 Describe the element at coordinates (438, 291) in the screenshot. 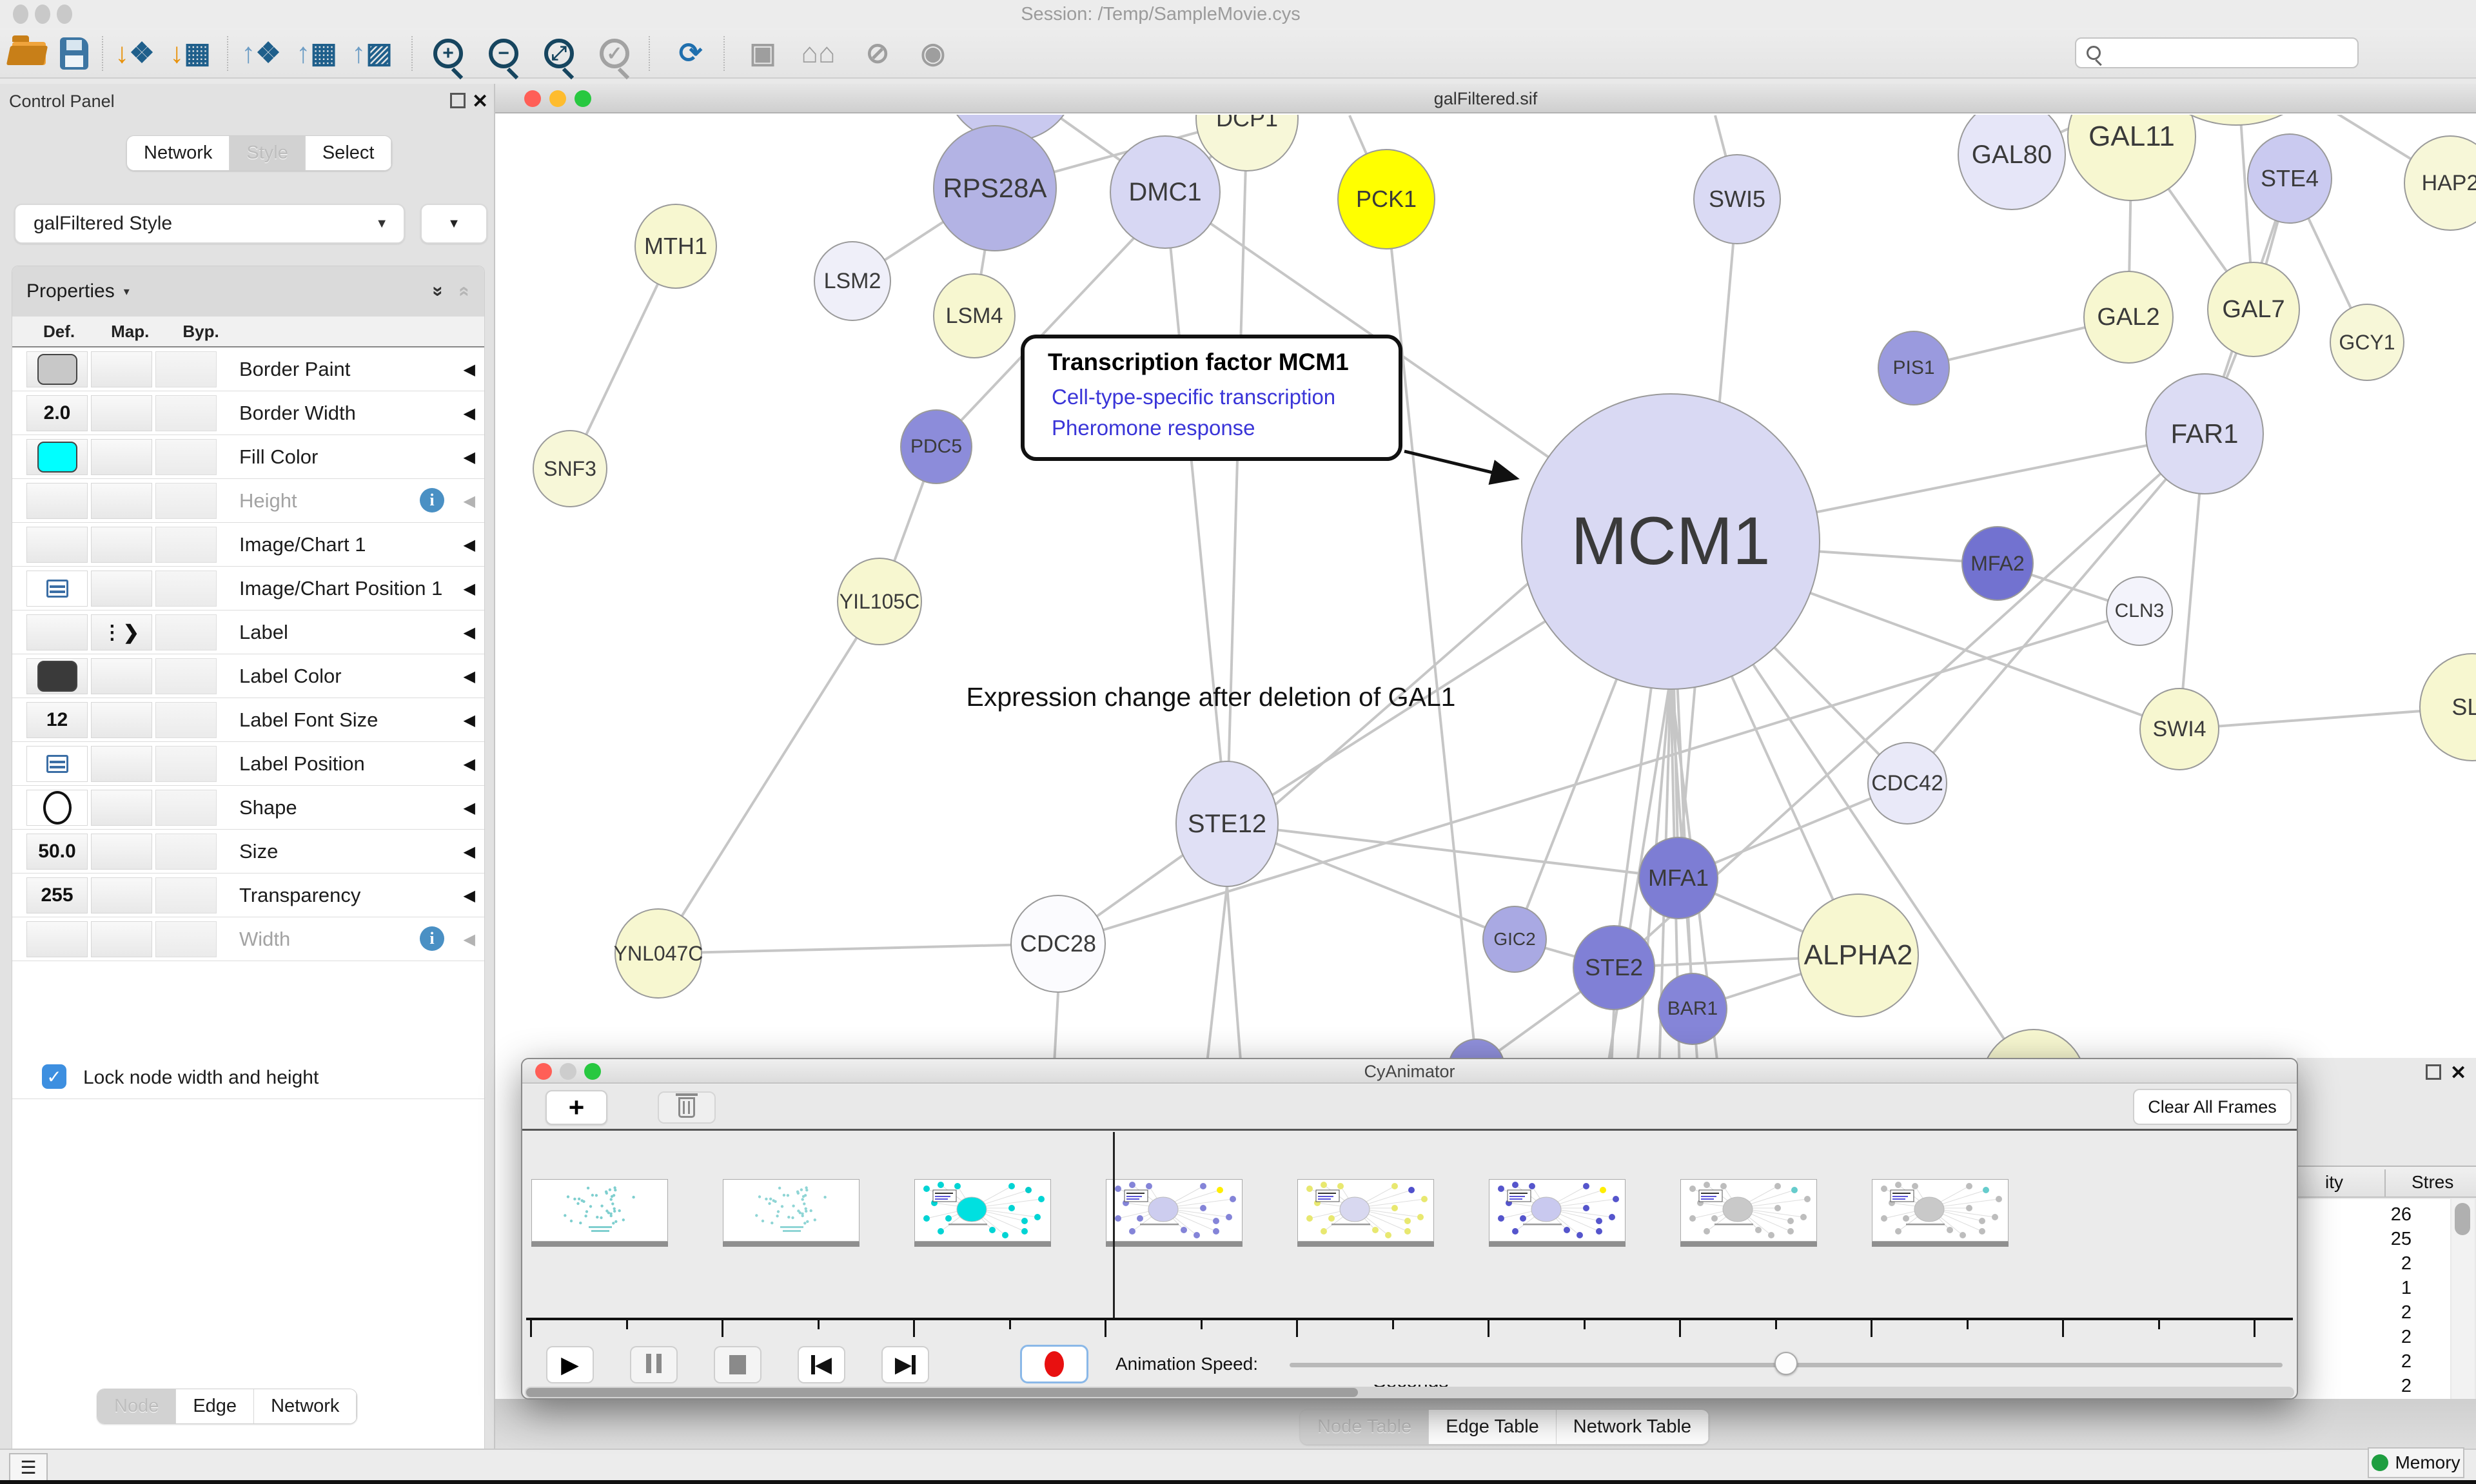

I see `expand-all-icon: »` at that location.